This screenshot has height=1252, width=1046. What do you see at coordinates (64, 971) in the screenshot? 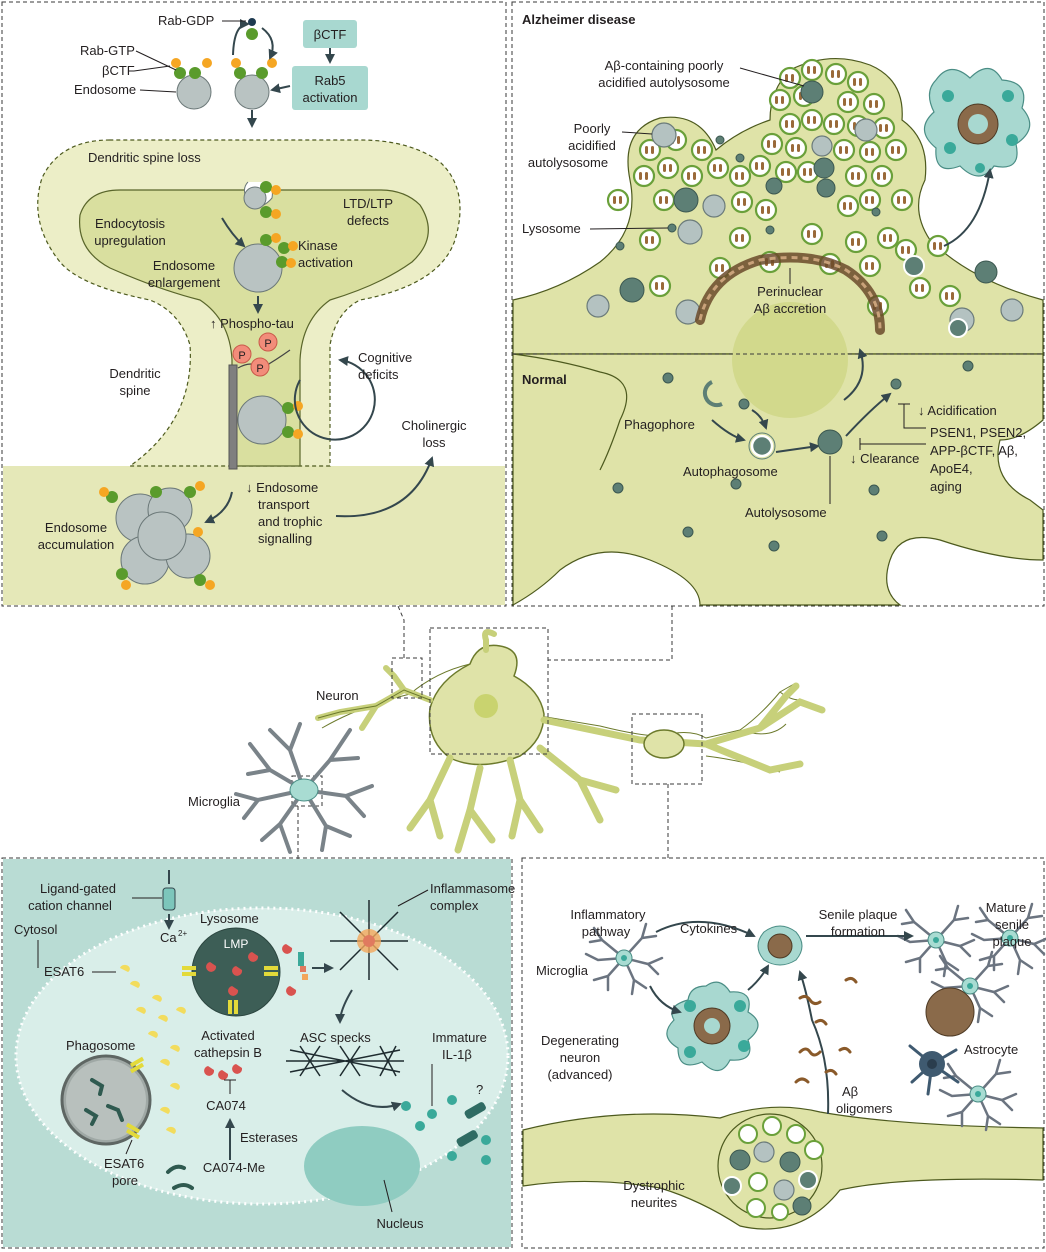
I see `esat6-label: ESAT6` at bounding box center [64, 971].